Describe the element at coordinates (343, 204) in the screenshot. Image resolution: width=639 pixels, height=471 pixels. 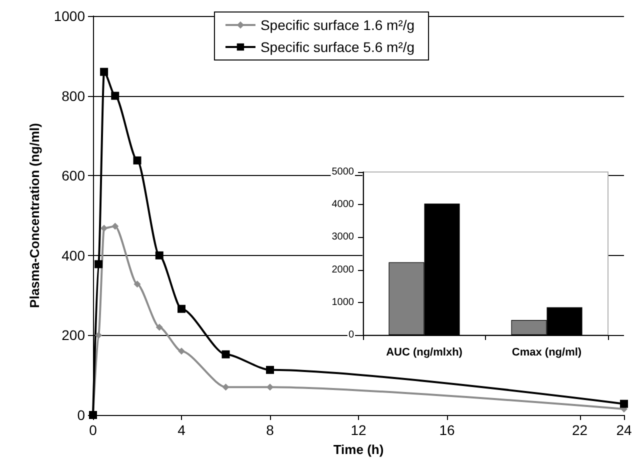
I see `y-tick-label: 4000` at that location.